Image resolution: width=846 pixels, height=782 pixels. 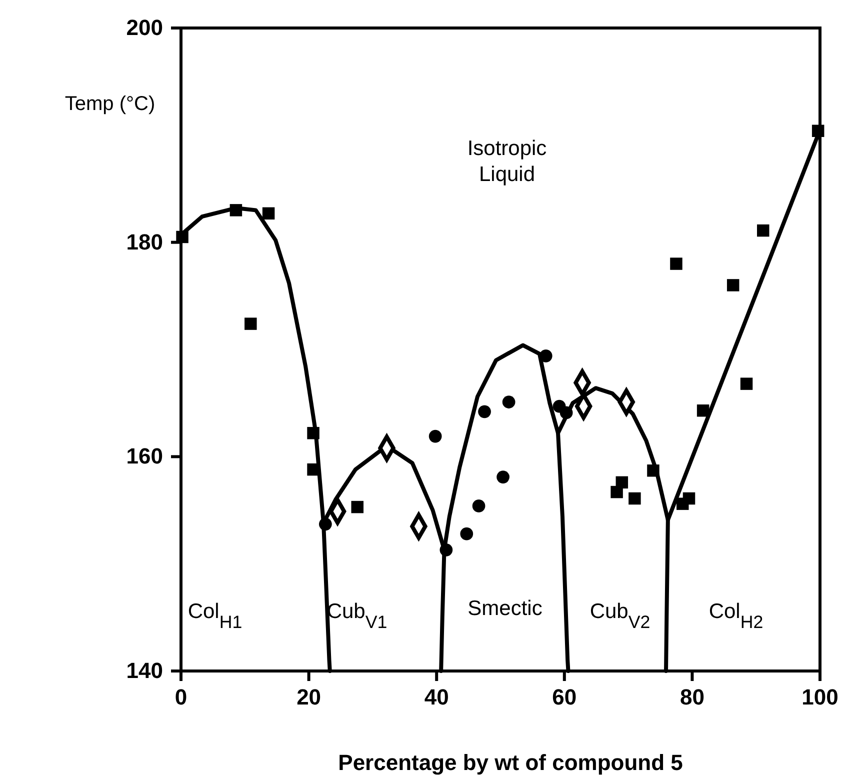 I want to click on annotation: Col$_{H1}$, so click(x=215, y=616).